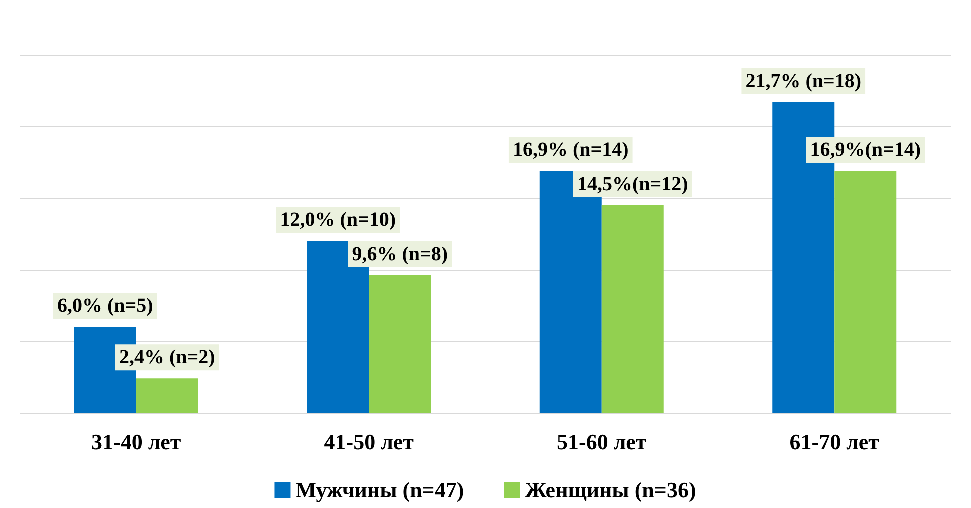 This screenshot has height=508, width=971. I want to click on data-label: 9,6% (n=8), so click(400, 255).